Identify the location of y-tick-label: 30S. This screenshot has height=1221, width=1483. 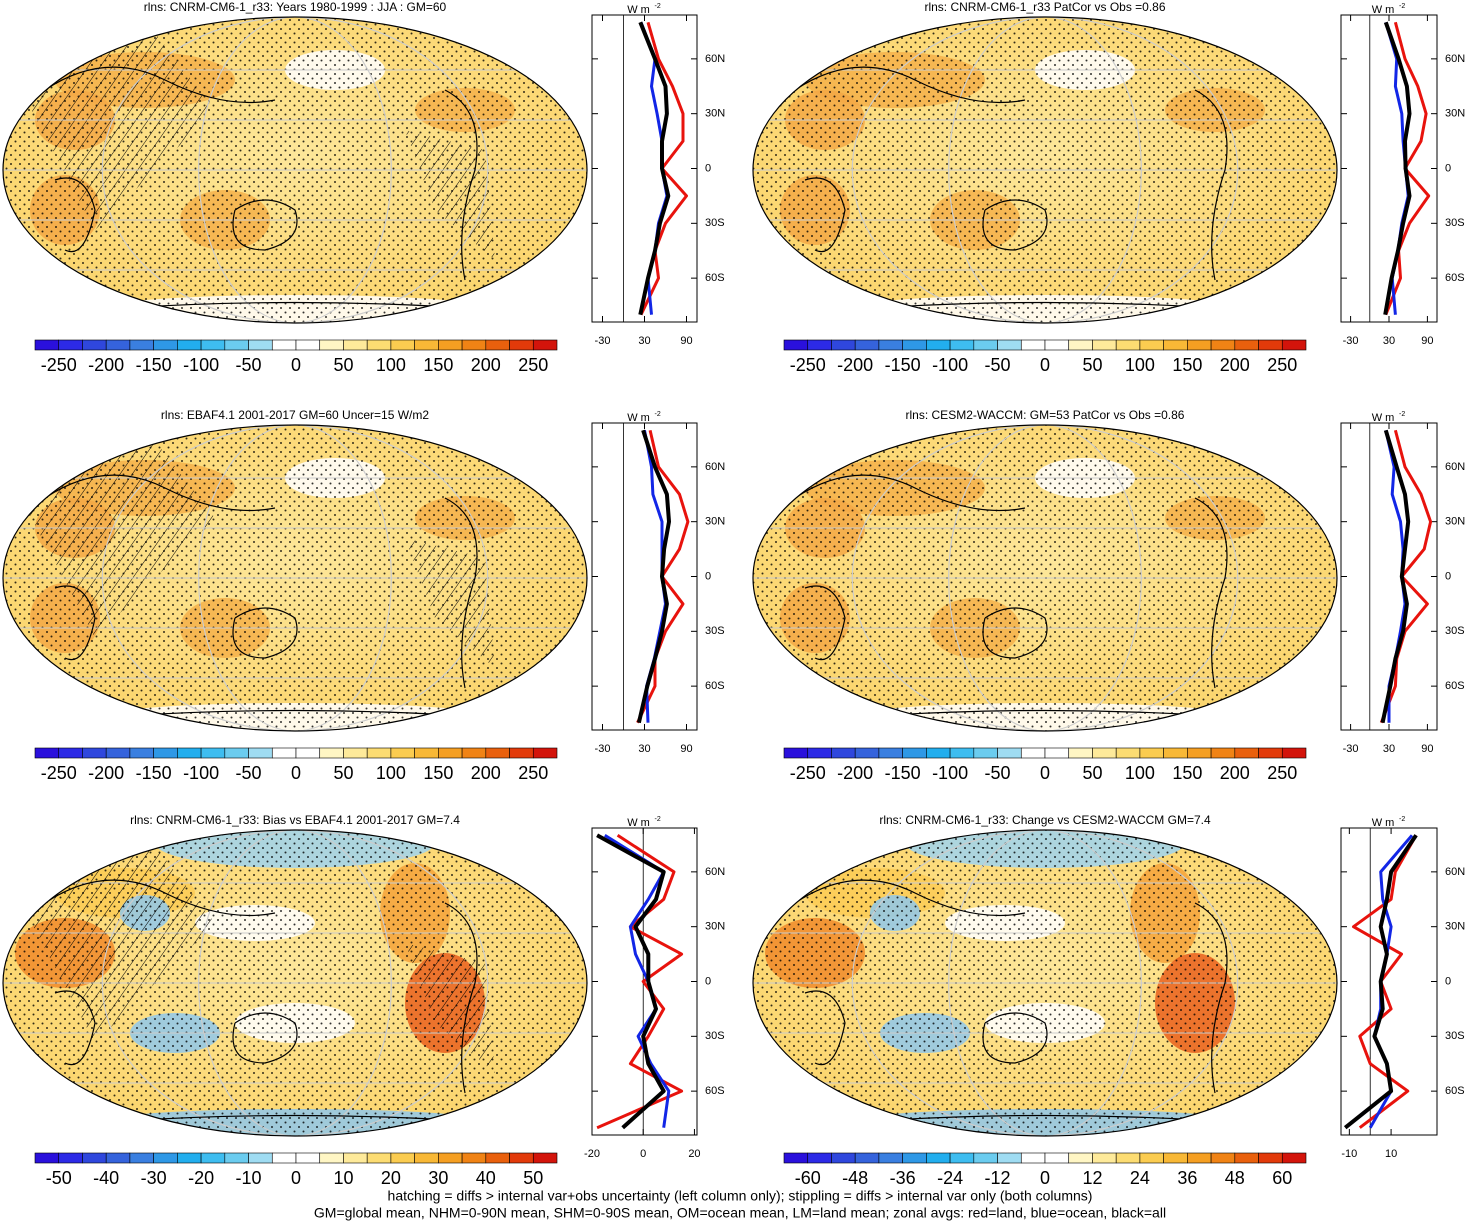
(1455, 1036).